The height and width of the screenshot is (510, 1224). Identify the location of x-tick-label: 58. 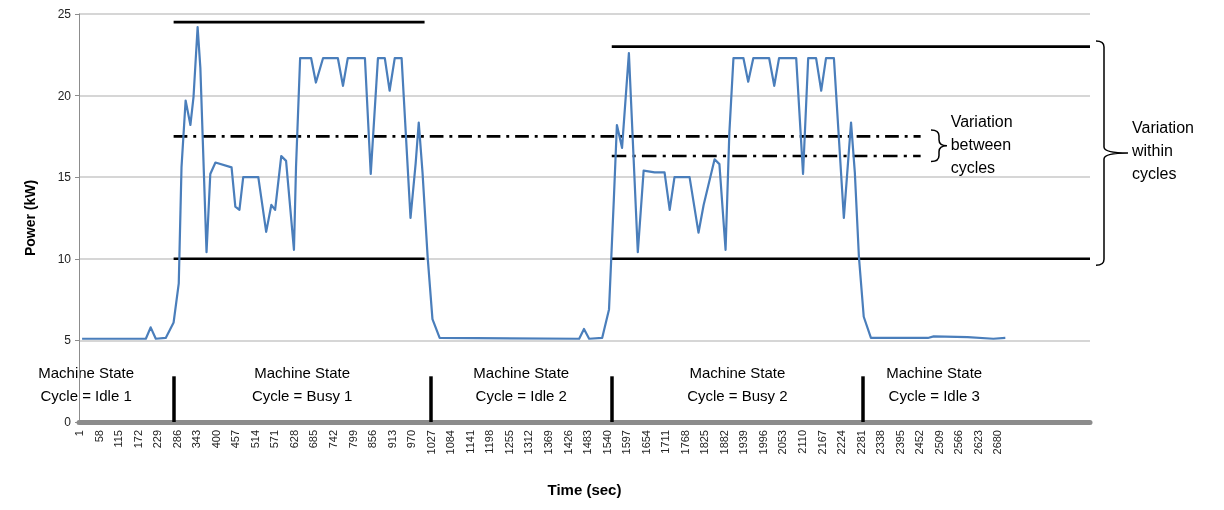
(98, 436).